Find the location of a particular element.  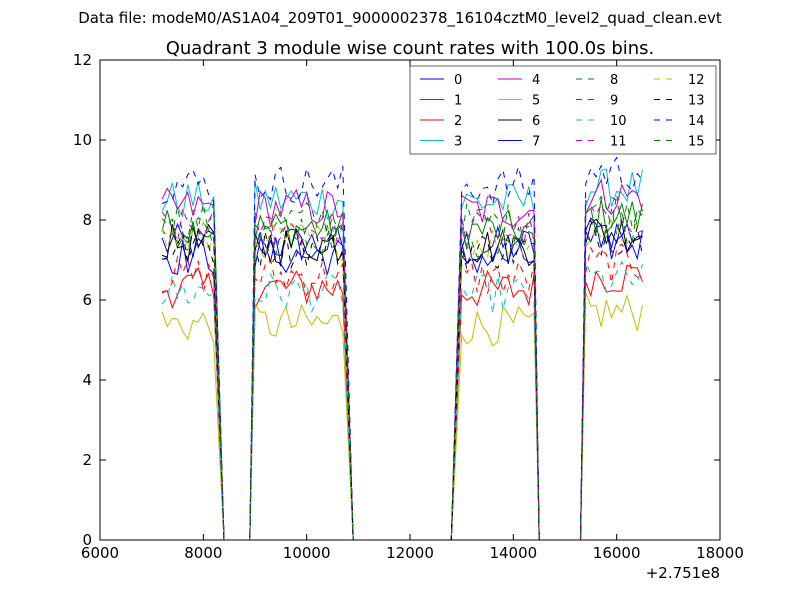

x-tick-label: 12000 is located at coordinates (410, 553).